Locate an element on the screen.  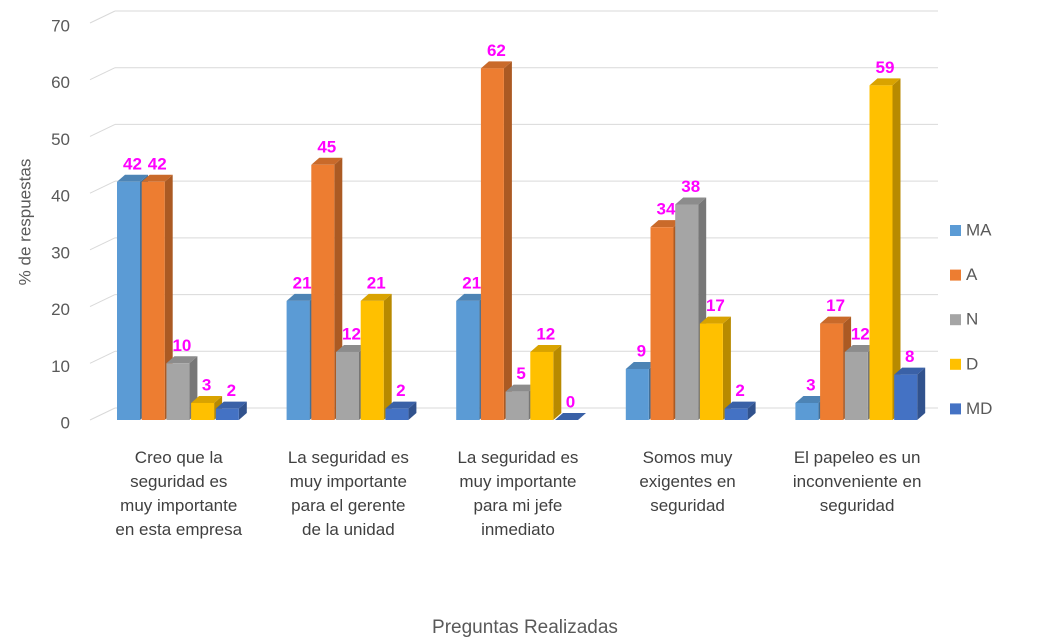
data-label: 0 is located at coordinates (570, 401).